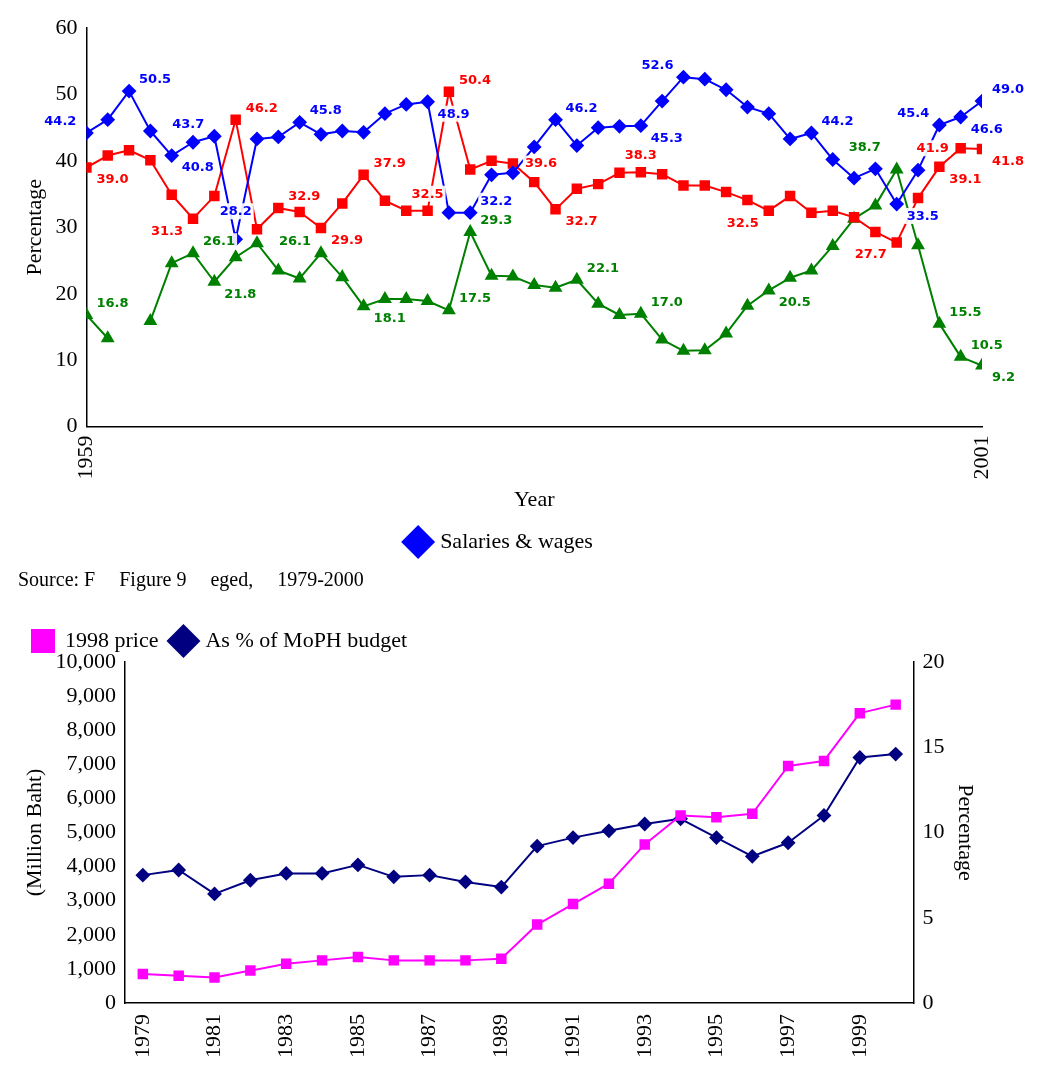  What do you see at coordinates (1008, 88) in the screenshot?
I see `data-label: 49.0` at bounding box center [1008, 88].